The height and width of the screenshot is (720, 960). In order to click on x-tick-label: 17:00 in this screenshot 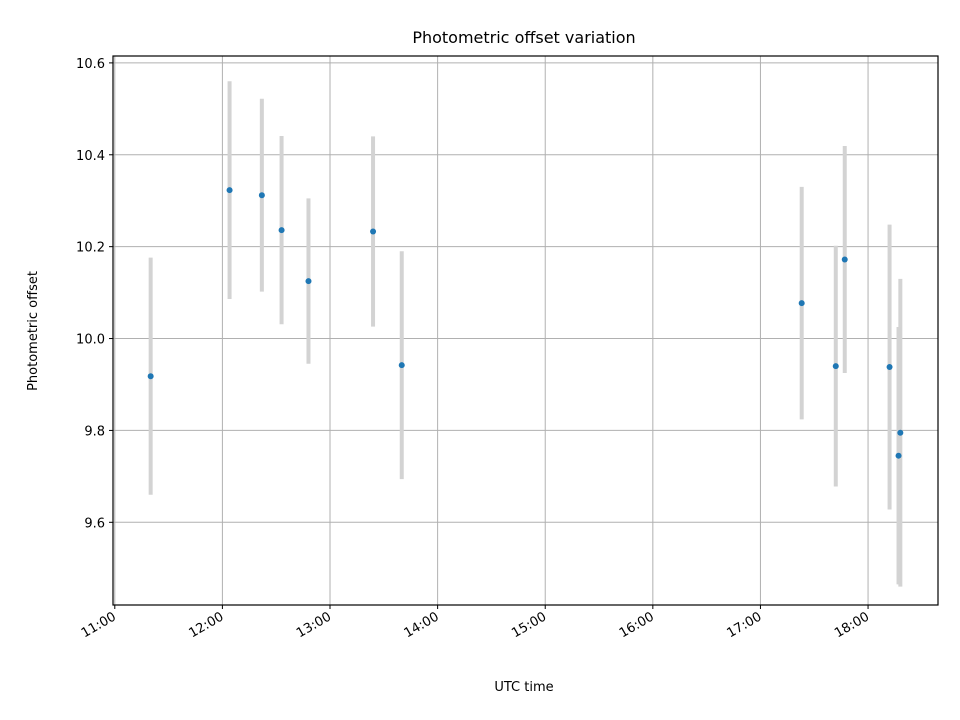, I will do `click(744, 625)`.